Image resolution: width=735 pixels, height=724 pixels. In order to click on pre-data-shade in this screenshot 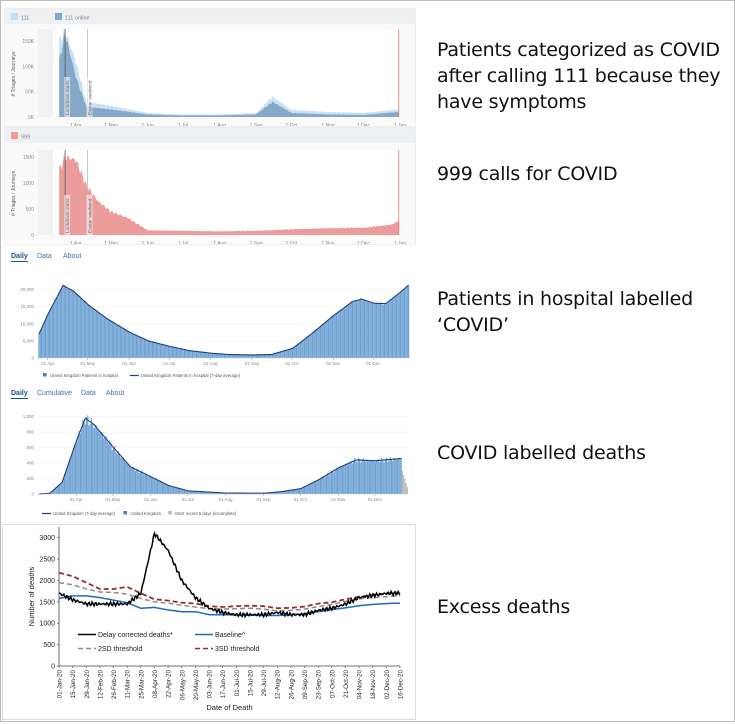, I will do `click(45, 192)`.